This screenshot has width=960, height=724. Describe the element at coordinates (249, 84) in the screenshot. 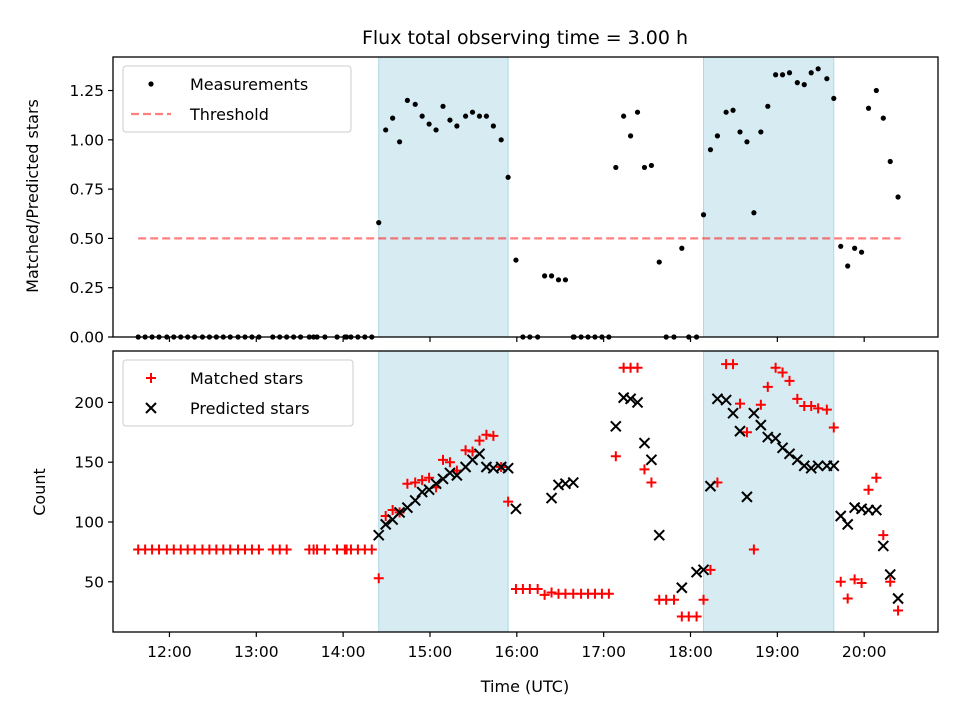

I see `legend-label: Measurements` at that location.